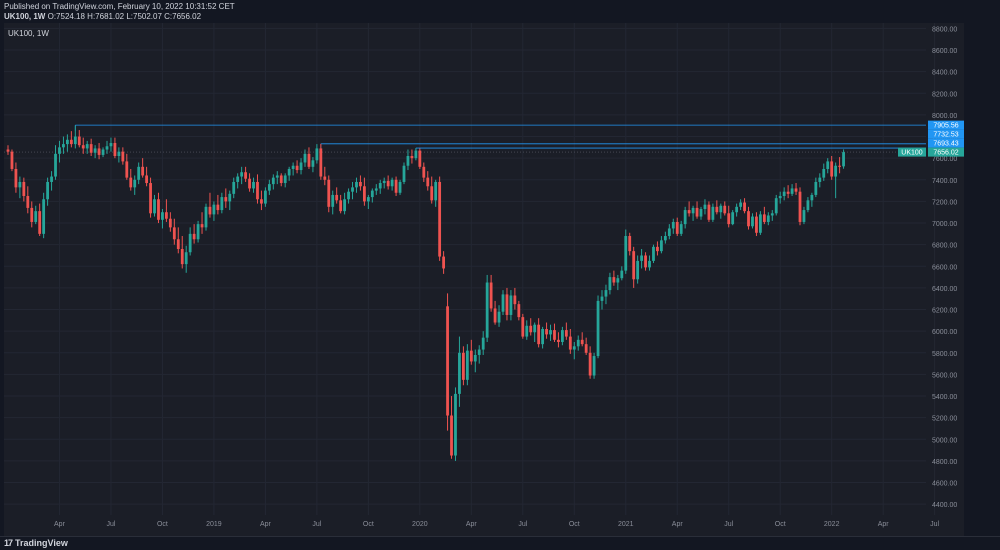 The image size is (1000, 550). What do you see at coordinates (944, 94) in the screenshot?
I see `y-tick-label: 8200.00` at bounding box center [944, 94].